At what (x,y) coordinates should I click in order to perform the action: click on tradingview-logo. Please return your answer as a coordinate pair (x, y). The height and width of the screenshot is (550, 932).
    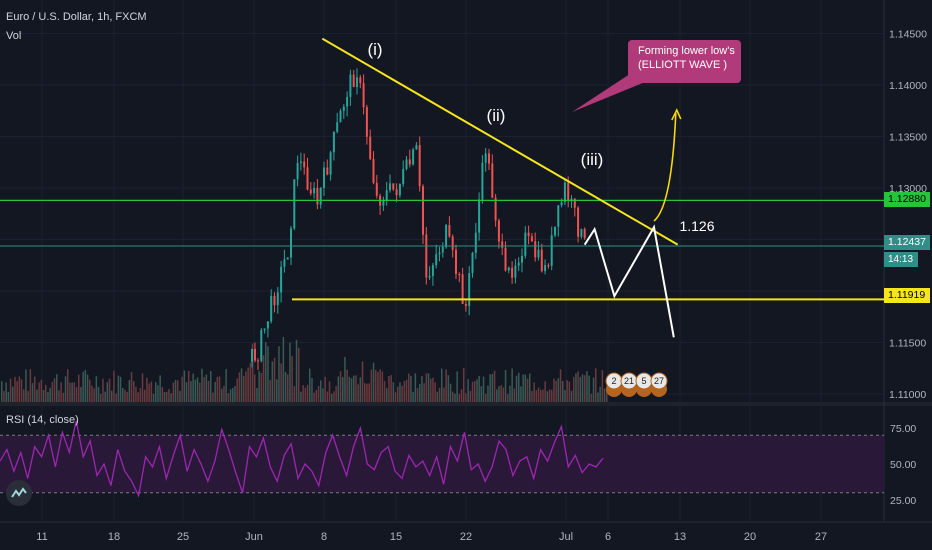
    Looking at the image, I should click on (19, 493).